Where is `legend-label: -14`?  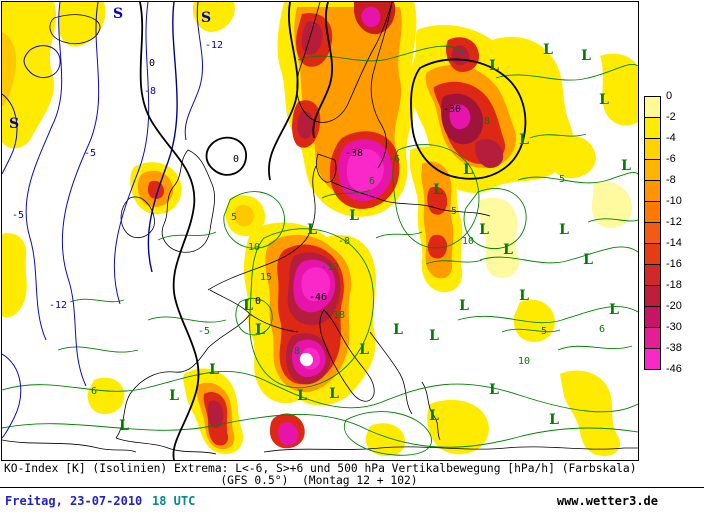 legend-label: -14 is located at coordinates (674, 243).